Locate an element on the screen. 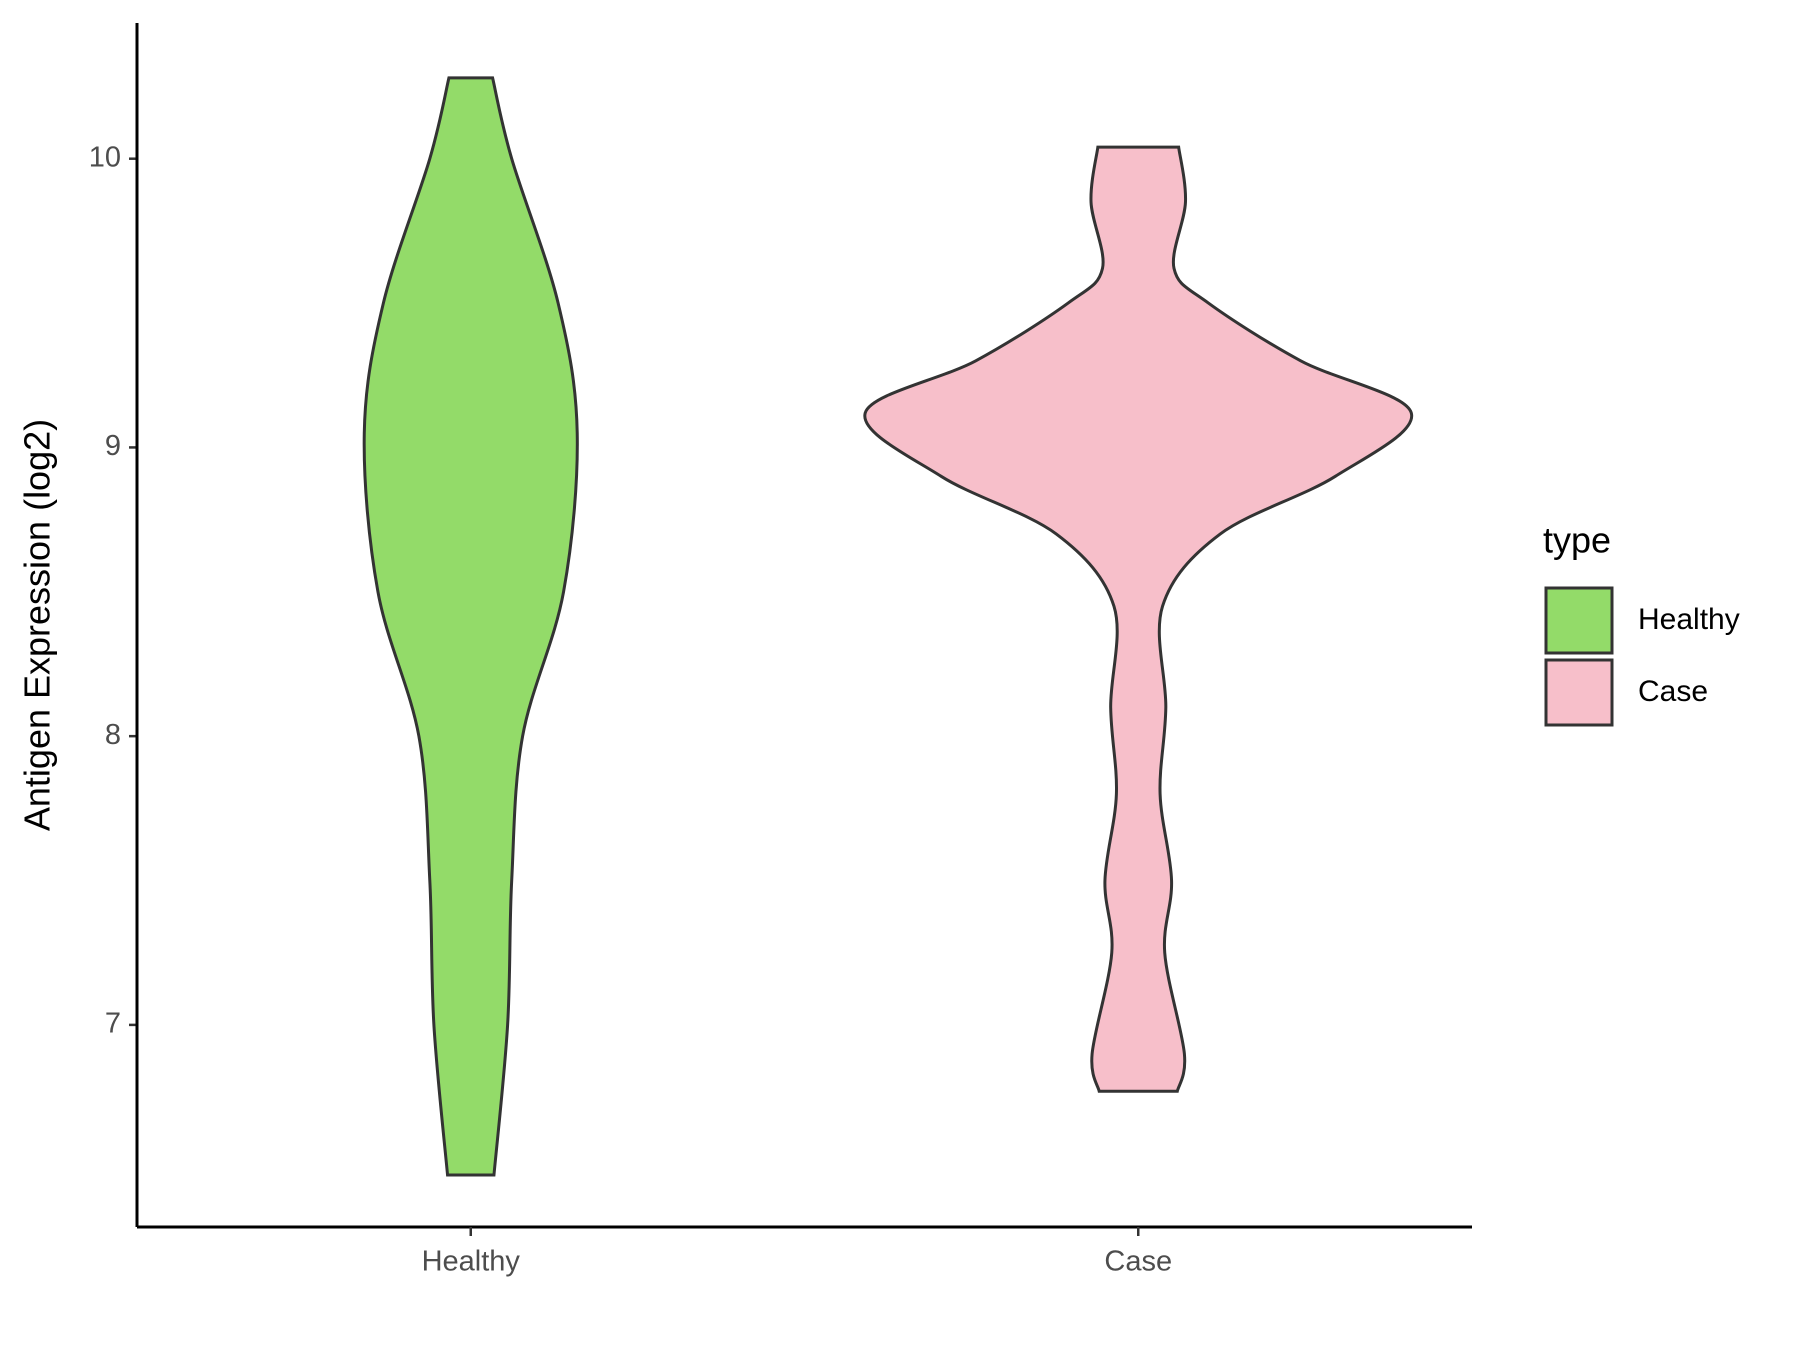 Image resolution: width=1800 pixels, height=1350 pixels. legend-label: Healthy is located at coordinates (1689, 619).